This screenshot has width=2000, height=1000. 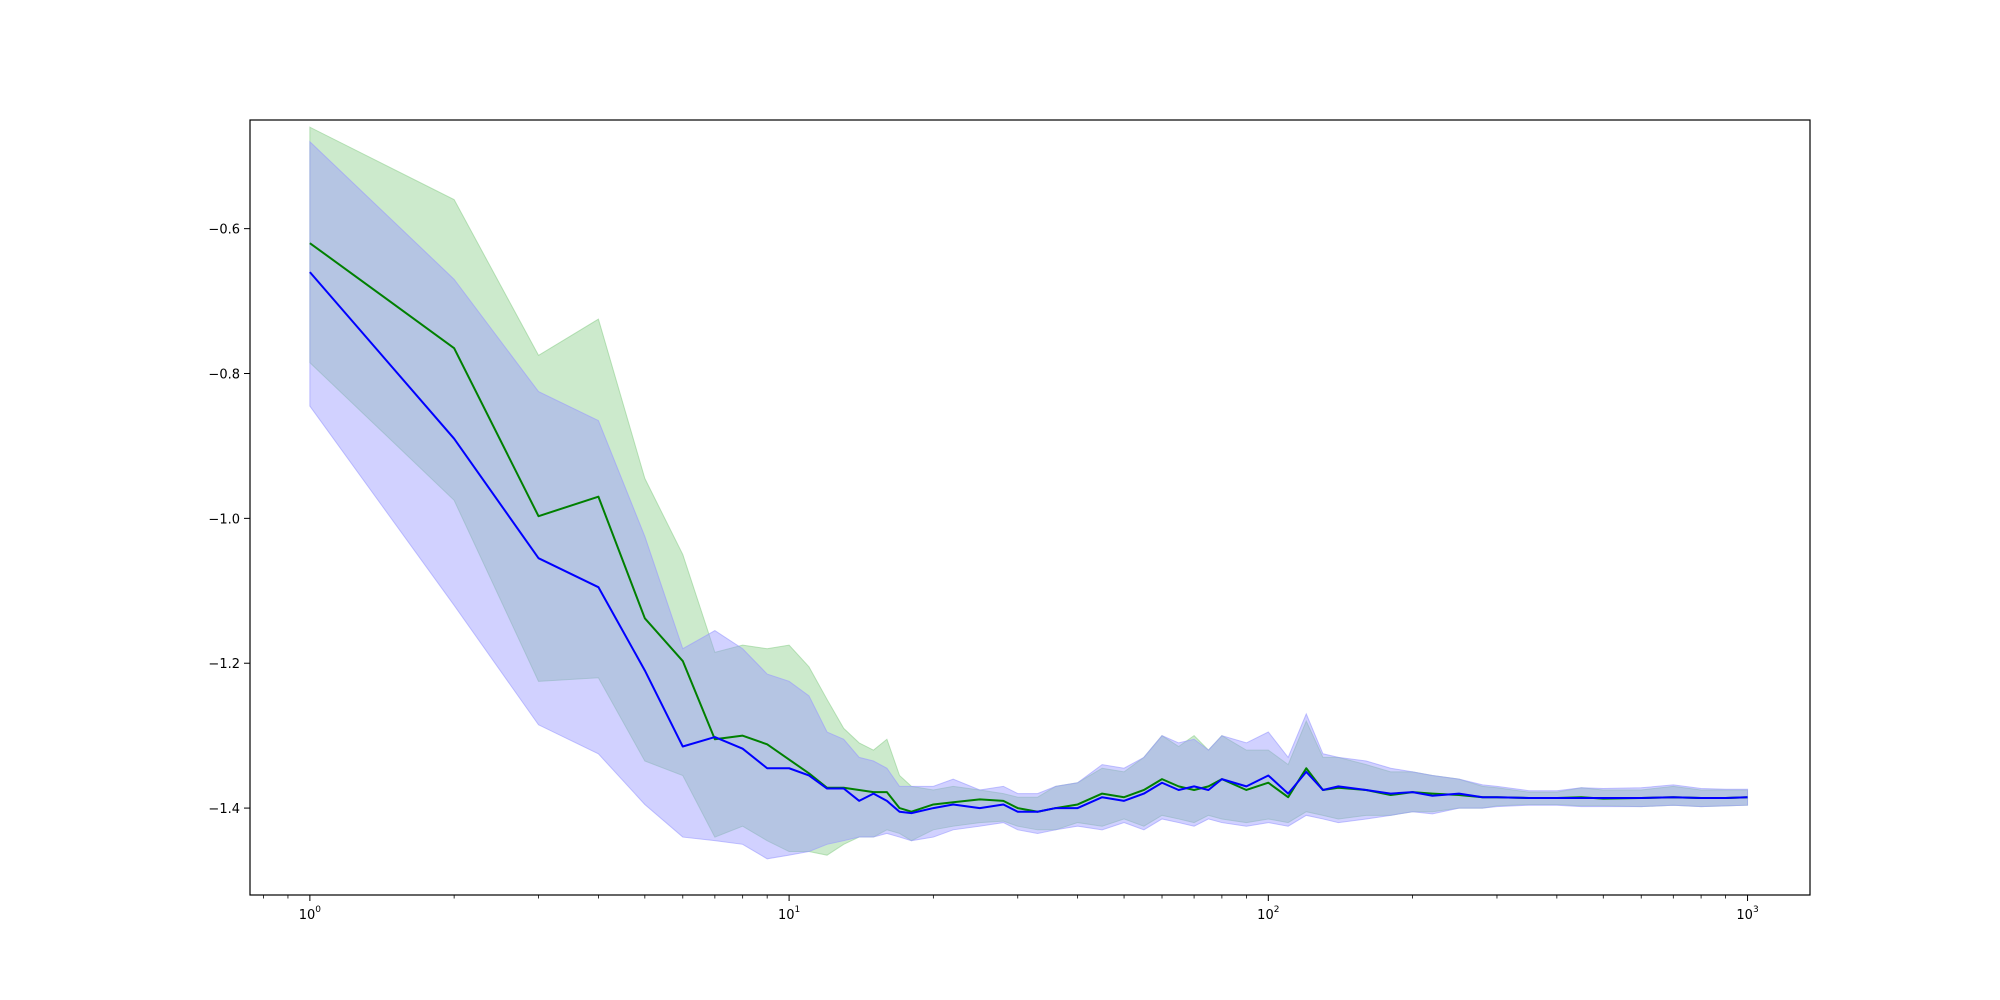 I want to click on x-tick-label: 10⁰, so click(x=310, y=914).